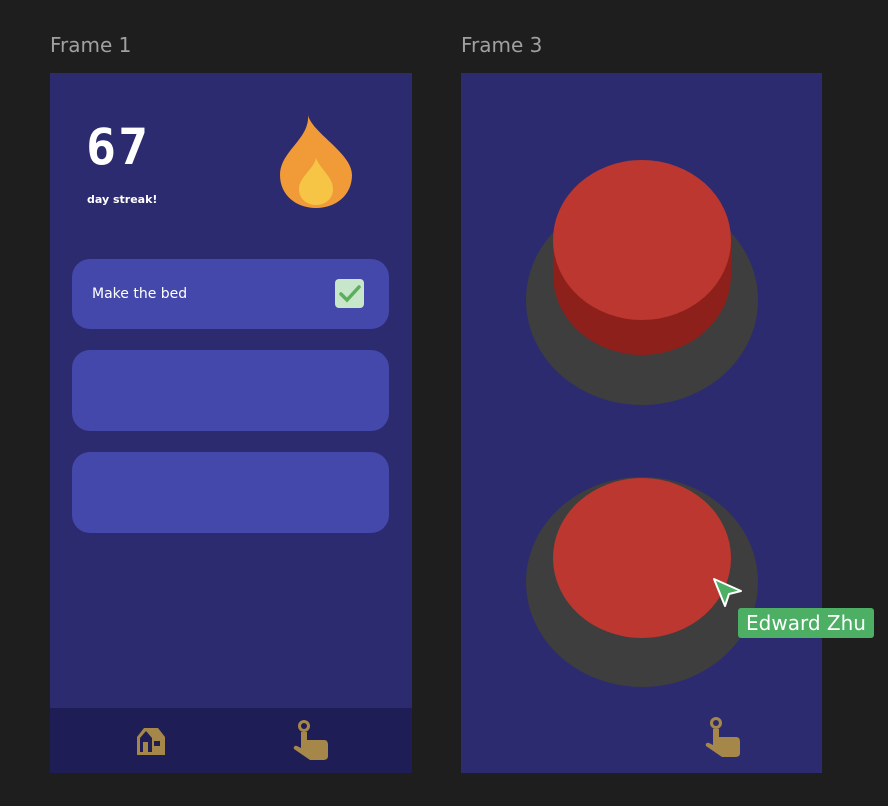  I want to click on checkmark-icon, so click(350, 294).